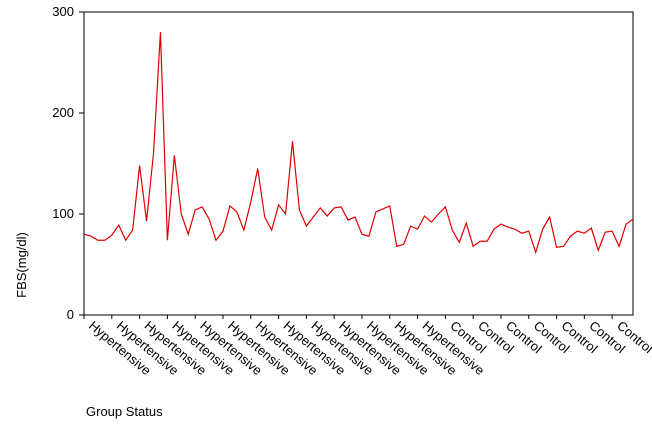  Describe the element at coordinates (63, 213) in the screenshot. I see `y-tick-label: 100` at that location.